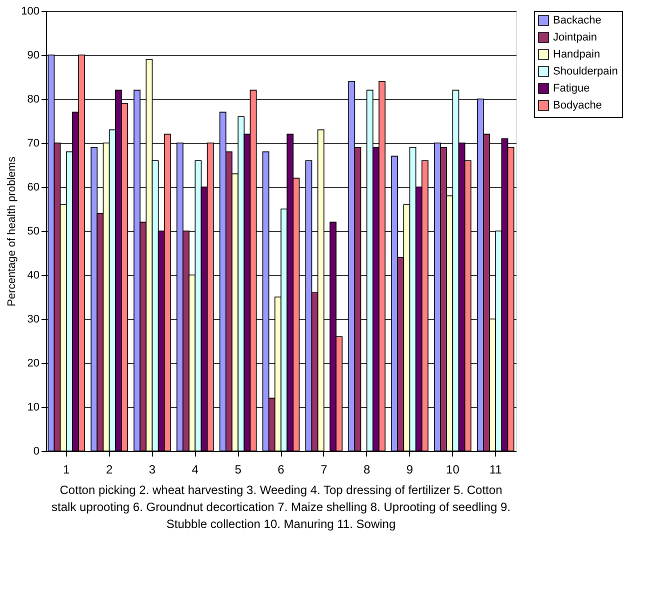 Image resolution: width=658 pixels, height=607 pixels. What do you see at coordinates (195, 469) in the screenshot?
I see `x-tick-label: 4` at bounding box center [195, 469].